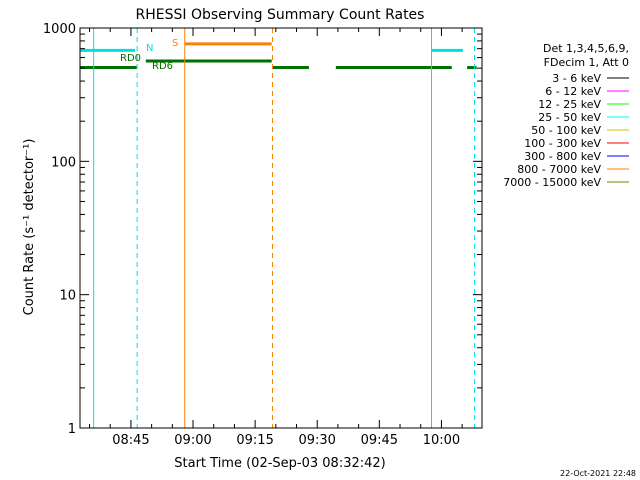  Describe the element at coordinates (278, 55) in the screenshot. I see `flag-layer: N S RD0 RD6` at that location.